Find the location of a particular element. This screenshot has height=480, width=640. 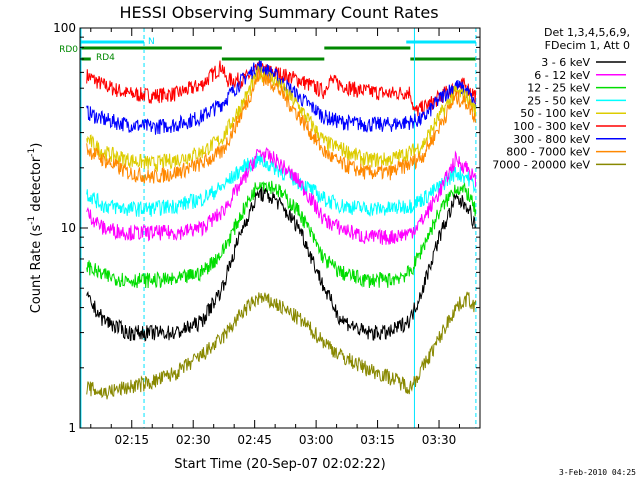

footer-timestamp: 3-Feb-2010 04:25 is located at coordinates (597, 472).